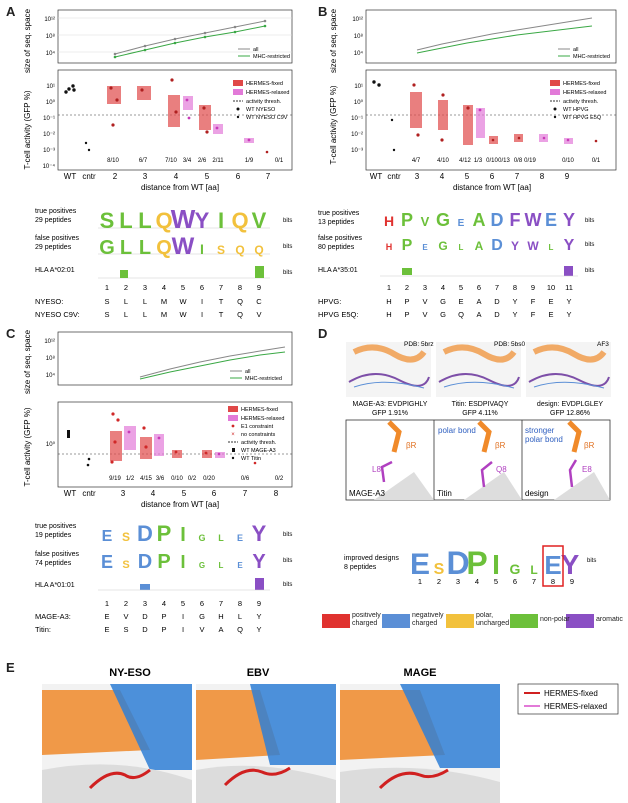 This screenshot has width=628, height=803. Describe the element at coordinates (11, 11) in the screenshot. I see `panel-label-a: A` at that location.